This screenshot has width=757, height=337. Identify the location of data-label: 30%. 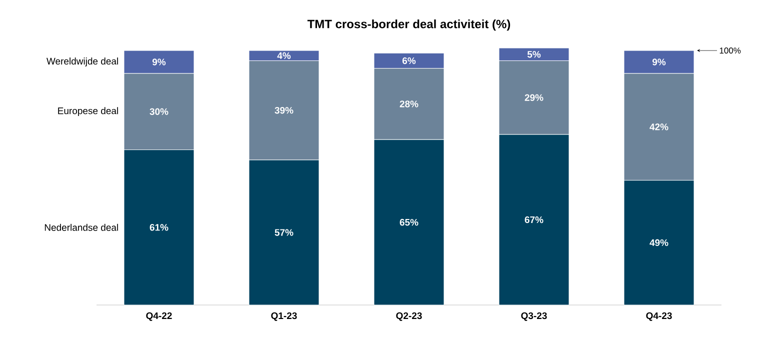
(159, 111).